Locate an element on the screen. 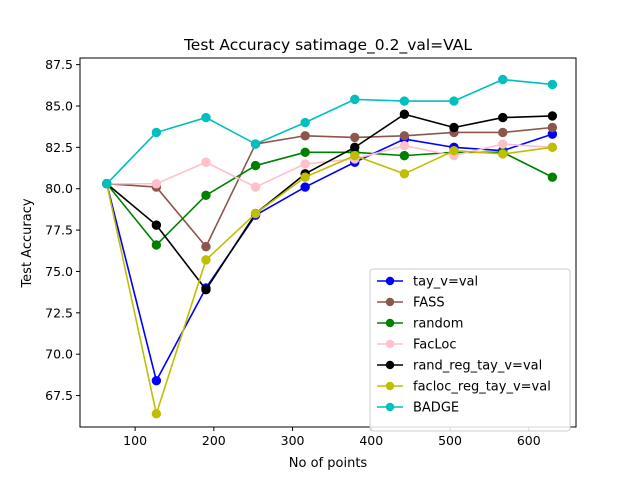  legend-label: BADGE is located at coordinates (436, 408).